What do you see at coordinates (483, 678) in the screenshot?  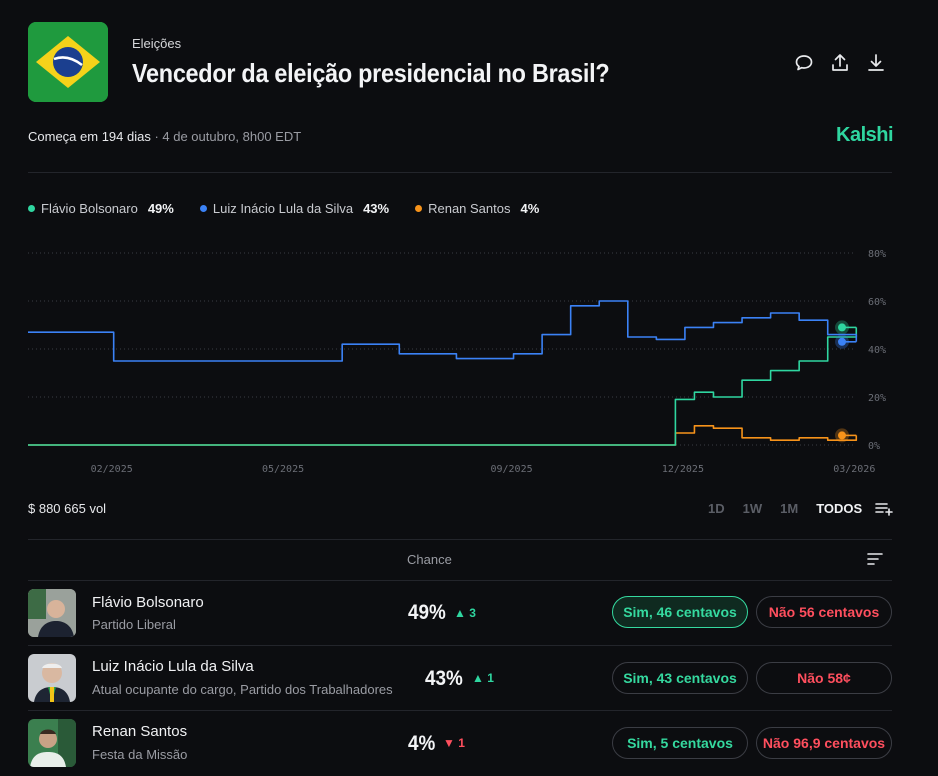 I see `chance-change: ▲ 1` at bounding box center [483, 678].